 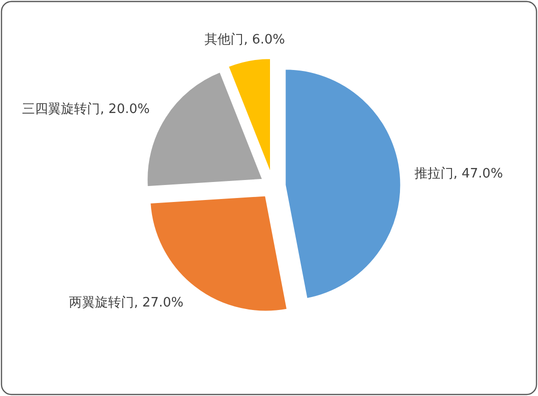 I want to click on slice-label: 两翼旋转门, 27.0%, so click(x=126, y=302).